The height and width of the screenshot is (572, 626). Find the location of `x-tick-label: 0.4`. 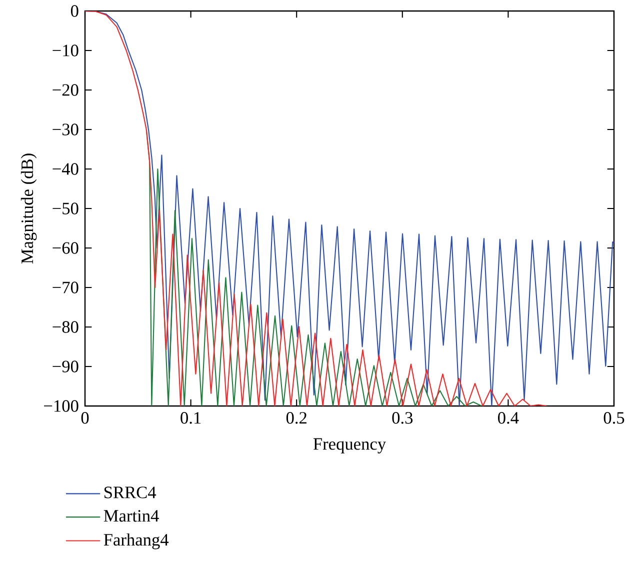

x-tick-label: 0.4 is located at coordinates (508, 418).